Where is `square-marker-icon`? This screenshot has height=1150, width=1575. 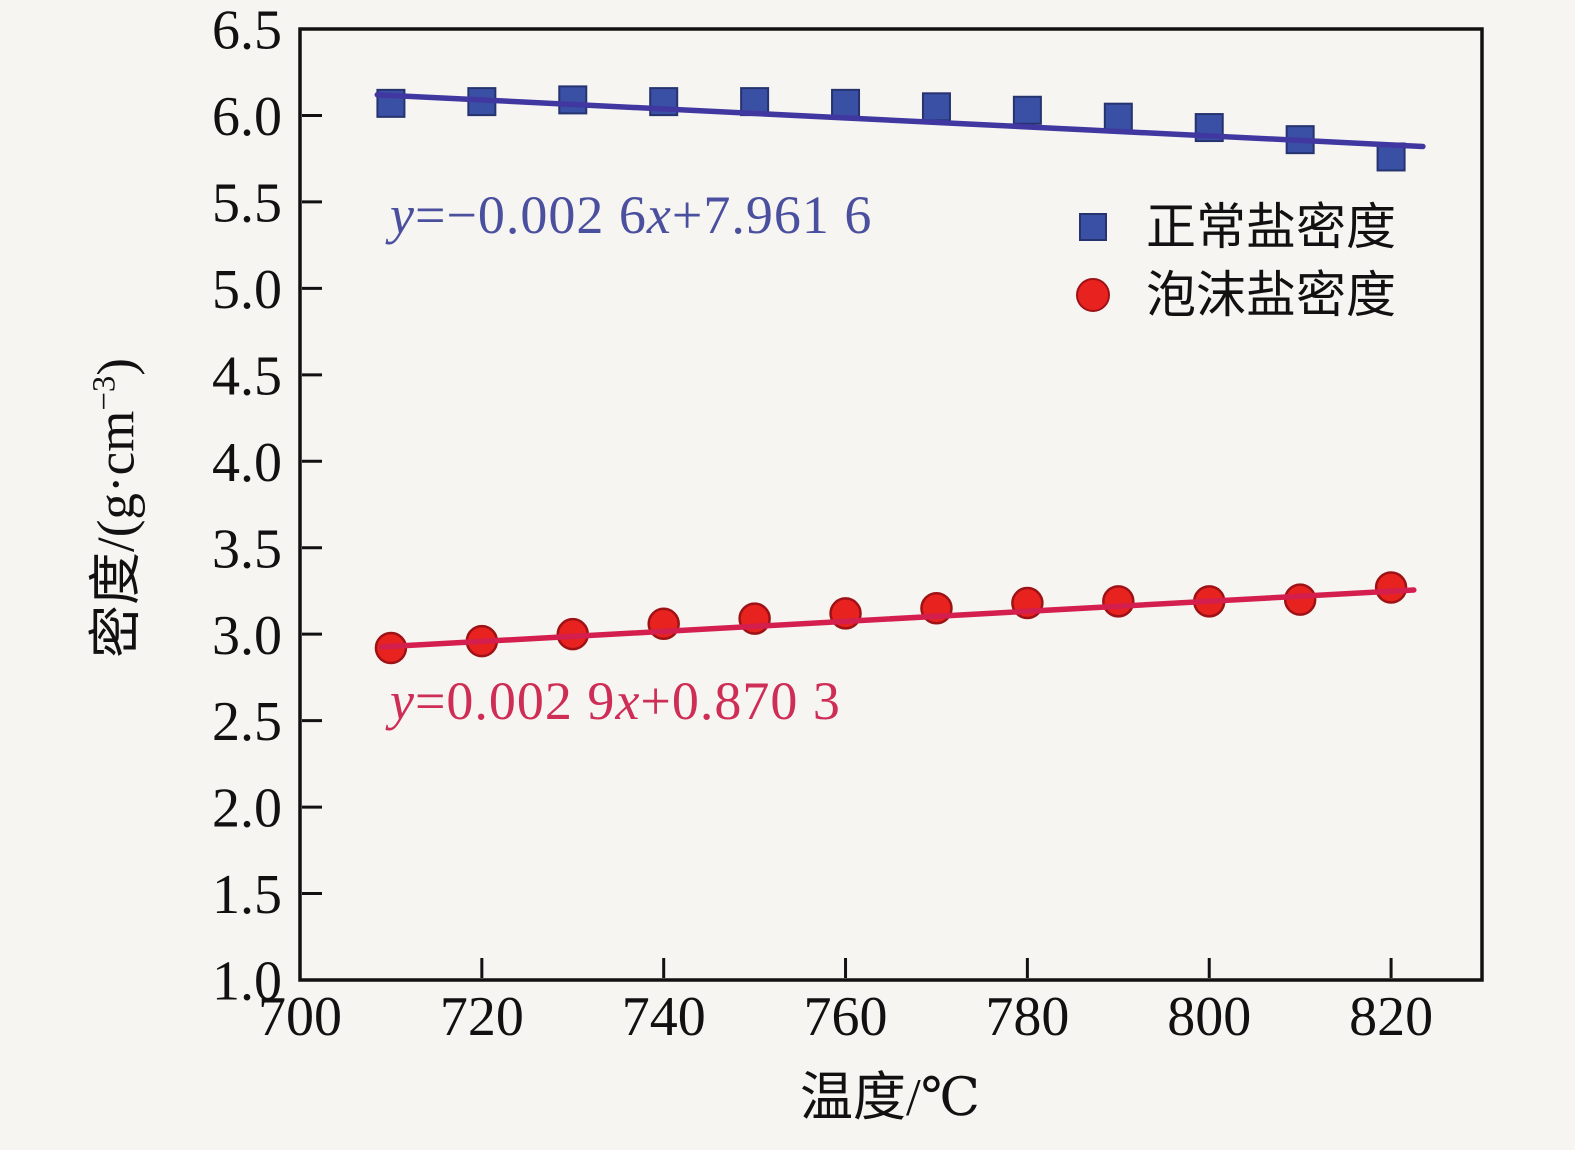 square-marker-icon is located at coordinates (1093, 227).